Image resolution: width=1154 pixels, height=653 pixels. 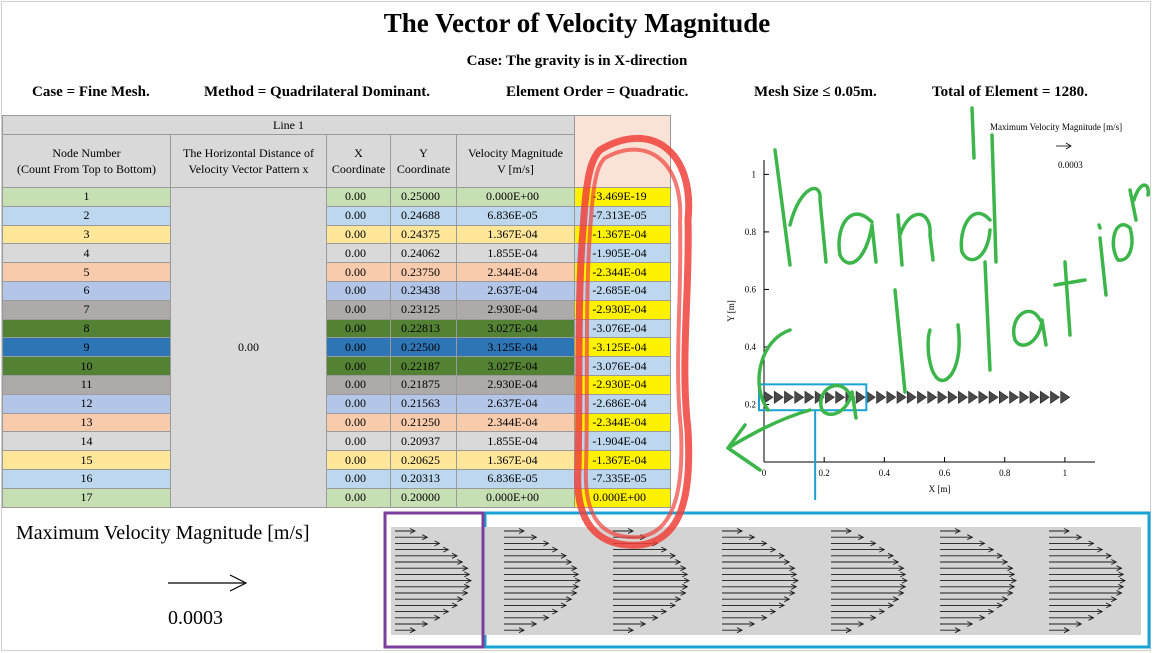 I want to click on y-axis-label: Y [m], so click(x=731, y=310).